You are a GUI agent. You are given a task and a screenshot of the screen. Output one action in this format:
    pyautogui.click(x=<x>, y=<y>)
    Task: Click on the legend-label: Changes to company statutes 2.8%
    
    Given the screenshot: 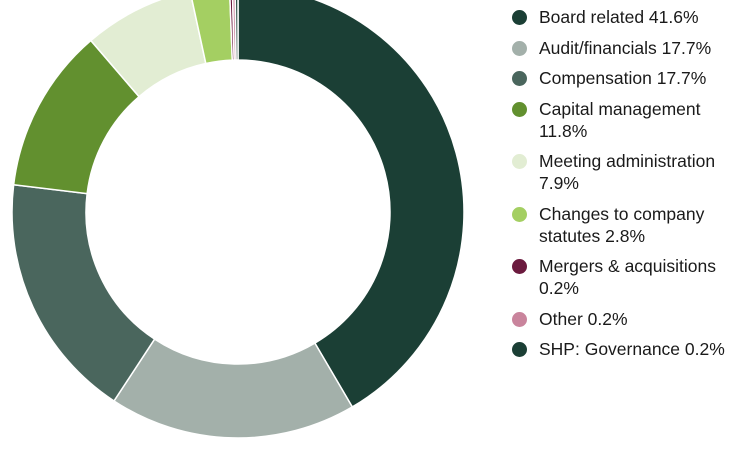 What is the action you would take?
    pyautogui.click(x=622, y=224)
    